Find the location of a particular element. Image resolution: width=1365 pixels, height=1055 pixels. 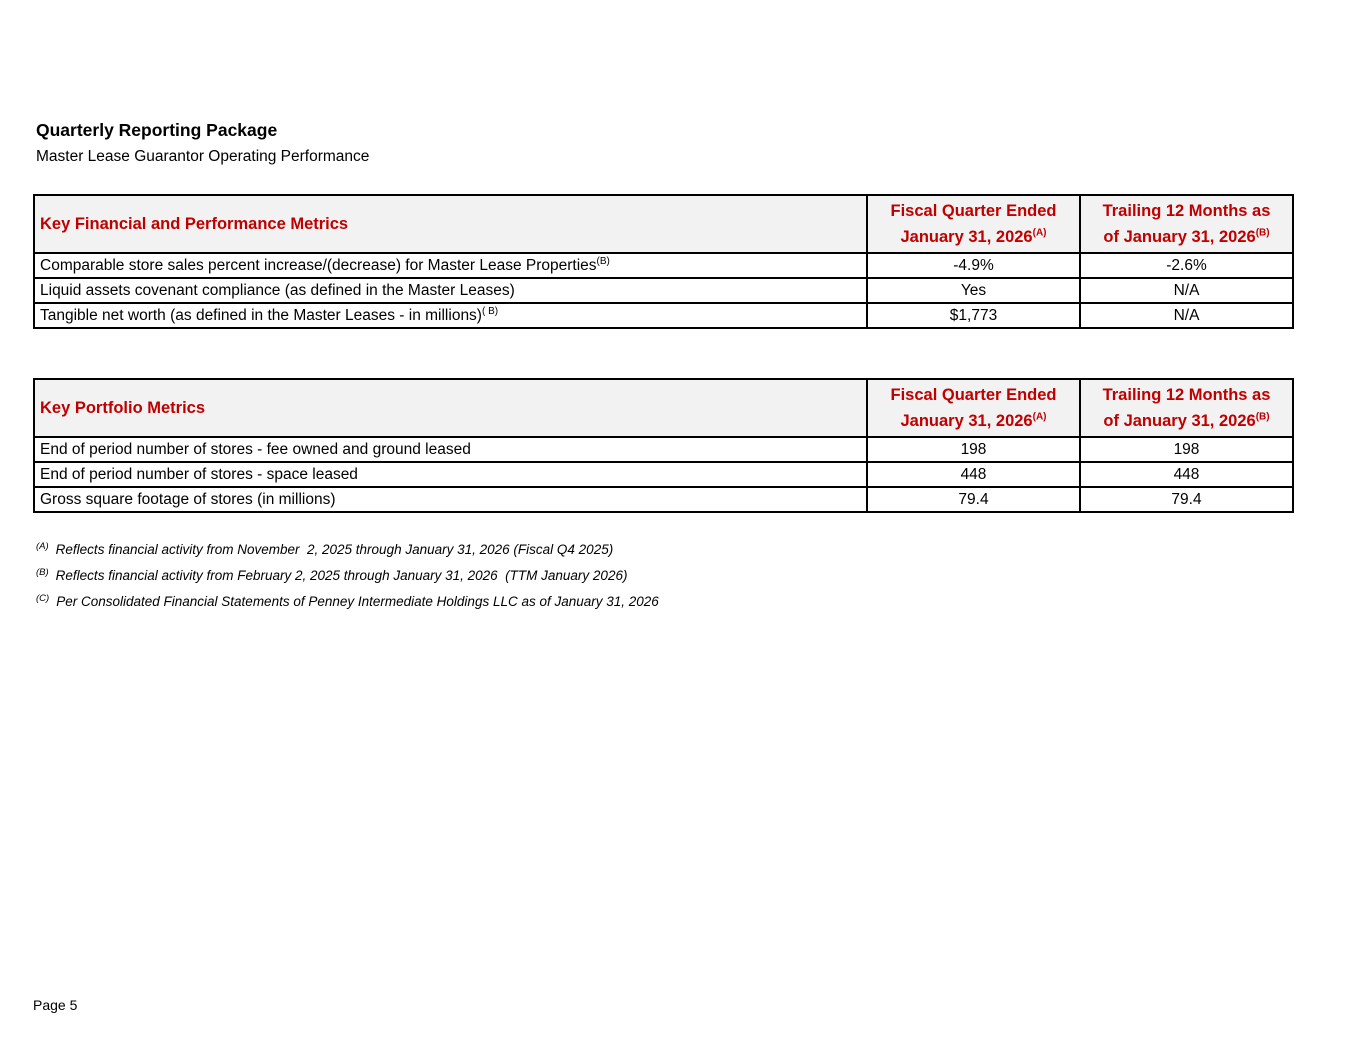

metric-value-ttm: 198 is located at coordinates (1186, 449).